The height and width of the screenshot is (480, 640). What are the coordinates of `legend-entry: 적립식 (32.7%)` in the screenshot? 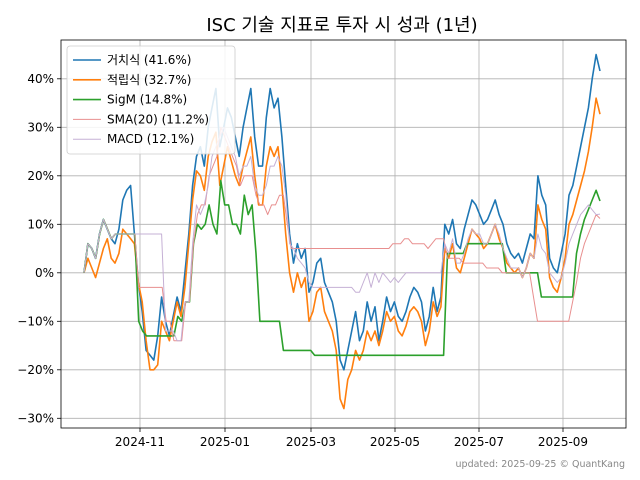 It's located at (149, 80).